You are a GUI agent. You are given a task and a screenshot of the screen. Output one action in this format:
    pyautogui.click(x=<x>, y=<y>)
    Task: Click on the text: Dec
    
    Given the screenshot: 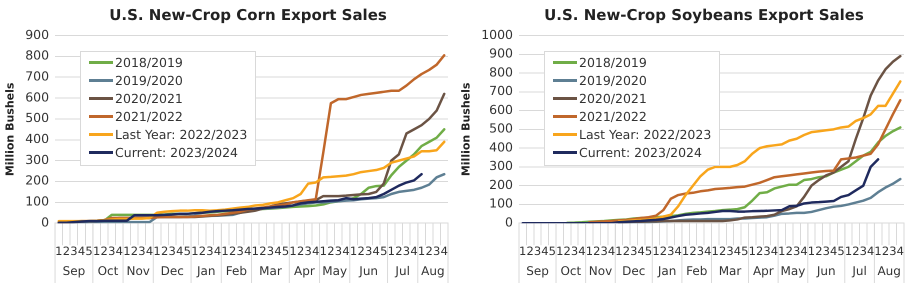 What is the action you would take?
    pyautogui.click(x=172, y=271)
    